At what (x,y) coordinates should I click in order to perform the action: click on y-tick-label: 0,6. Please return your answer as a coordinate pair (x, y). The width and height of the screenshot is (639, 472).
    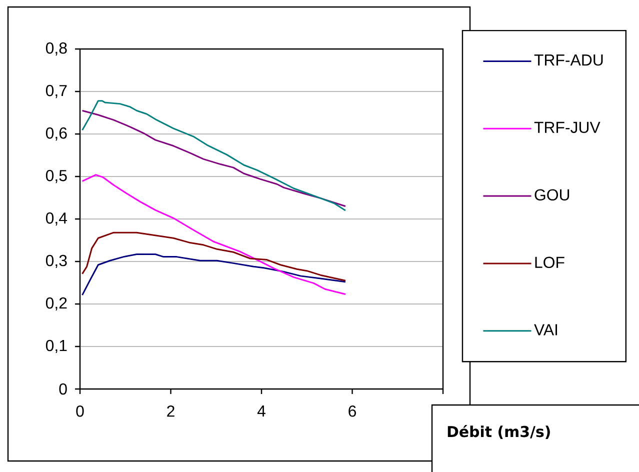
    Looking at the image, I should click on (56, 134).